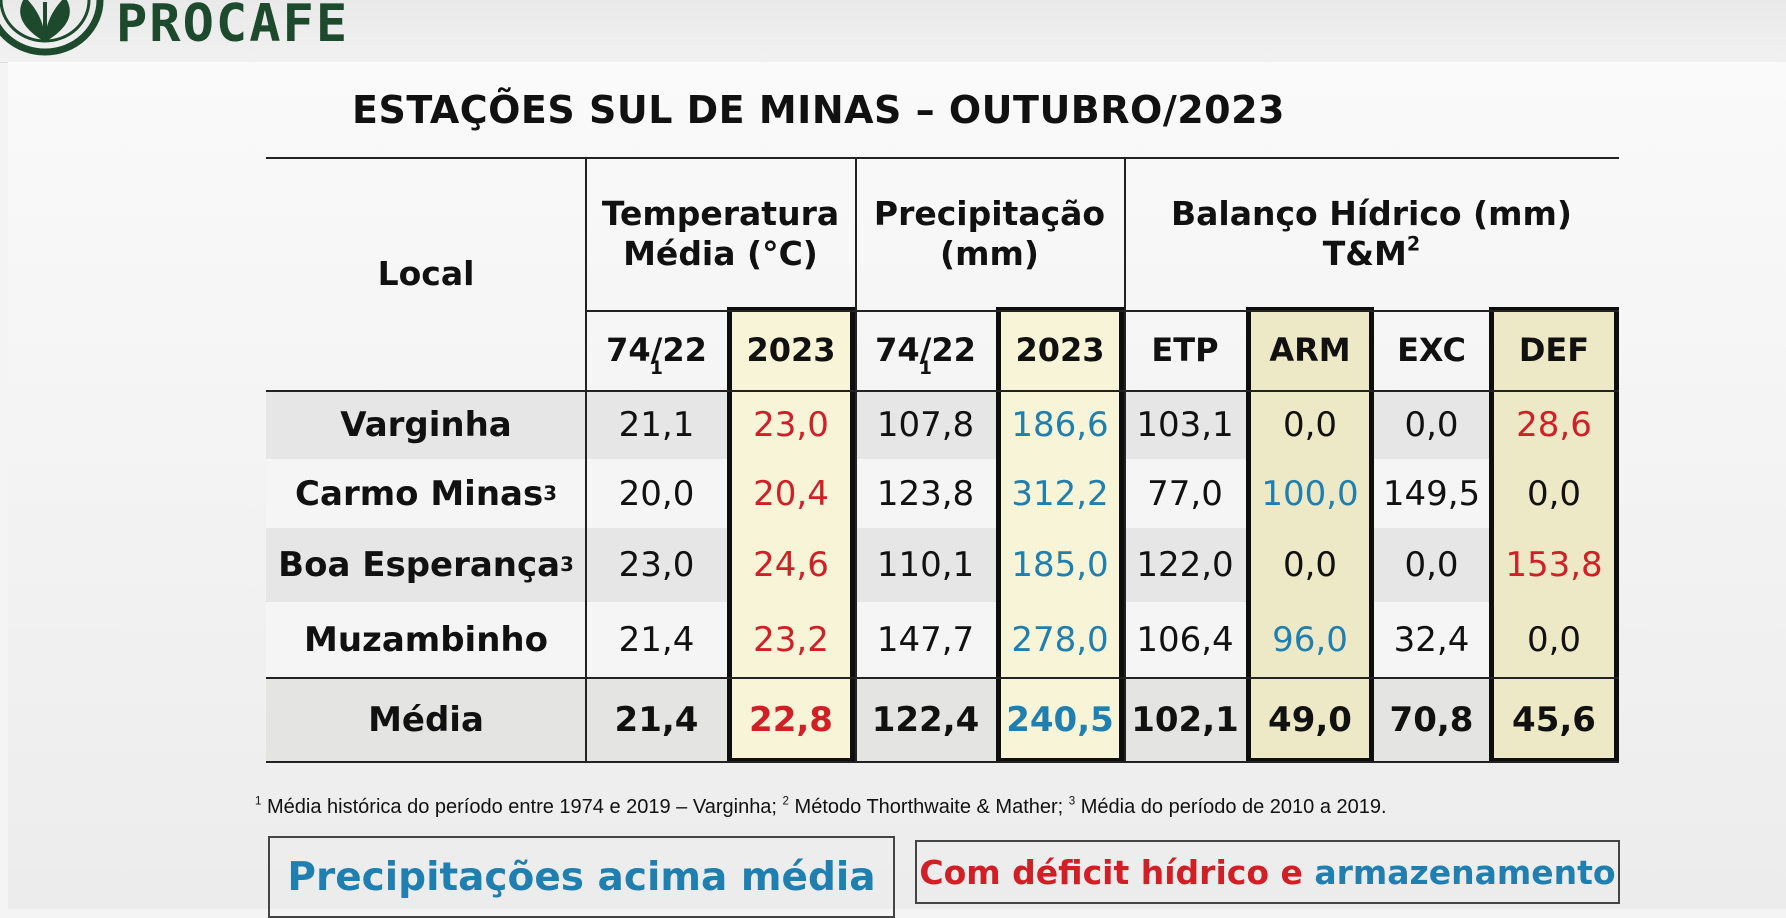 This screenshot has width=1786, height=918. What do you see at coordinates (1431, 493) in the screenshot?
I see `table-cell: 149,5` at bounding box center [1431, 493].